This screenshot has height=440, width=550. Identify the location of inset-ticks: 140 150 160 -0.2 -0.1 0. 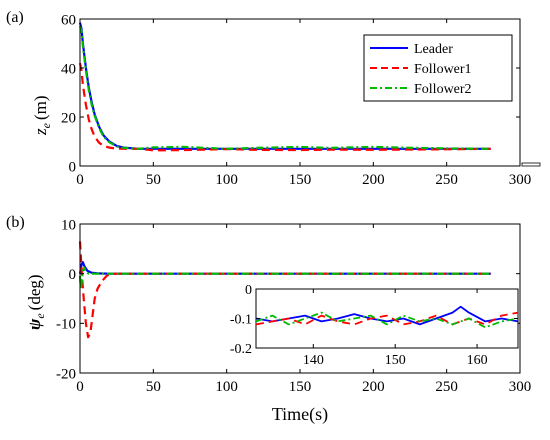
(374, 325).